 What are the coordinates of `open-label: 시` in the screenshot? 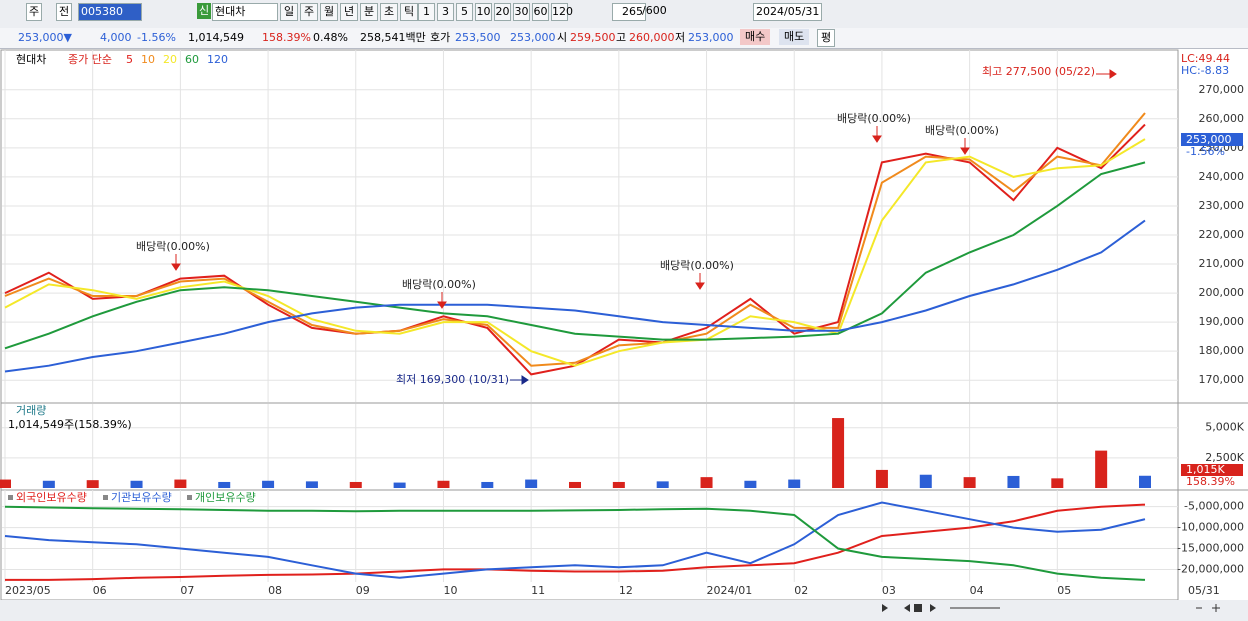 It's located at (562, 37).